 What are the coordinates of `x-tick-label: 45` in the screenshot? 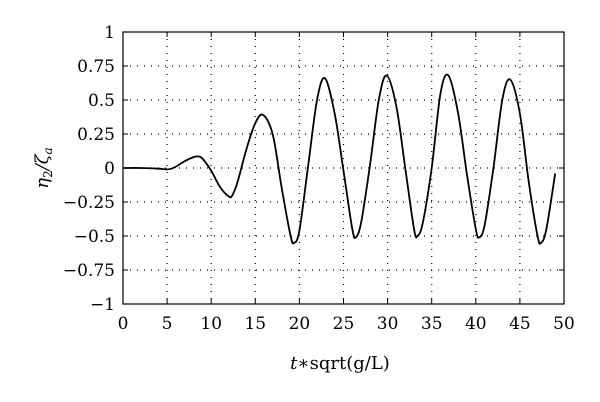 It's located at (520, 324).